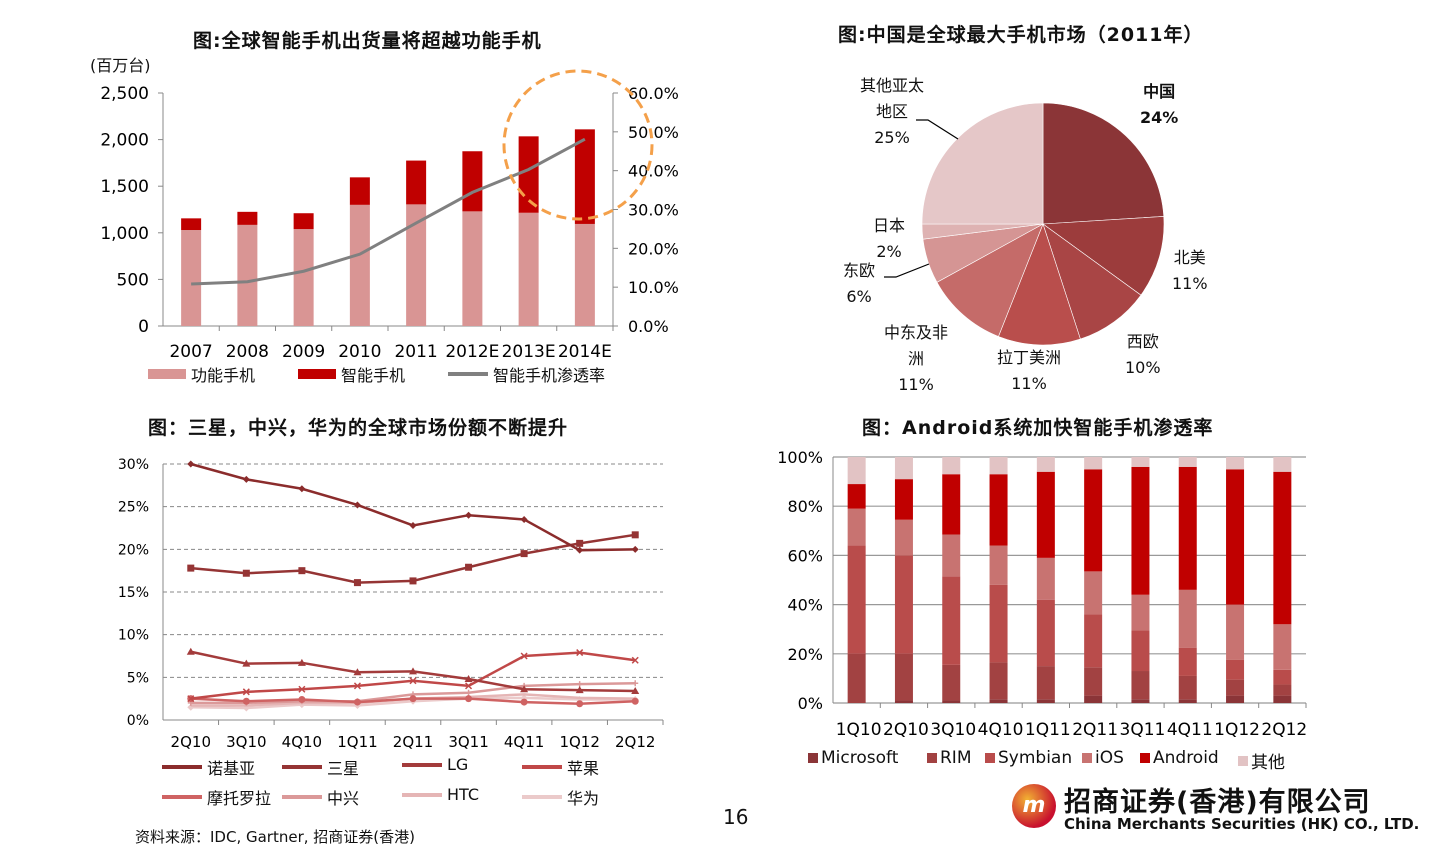  Describe the element at coordinates (736, 817) in the screenshot. I see `page-number: 16` at that location.